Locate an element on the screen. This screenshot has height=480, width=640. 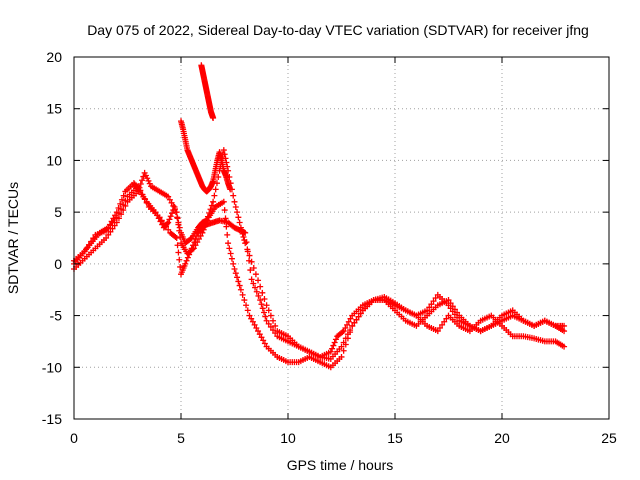
y-tick-label: 20 is located at coordinates (54, 57).